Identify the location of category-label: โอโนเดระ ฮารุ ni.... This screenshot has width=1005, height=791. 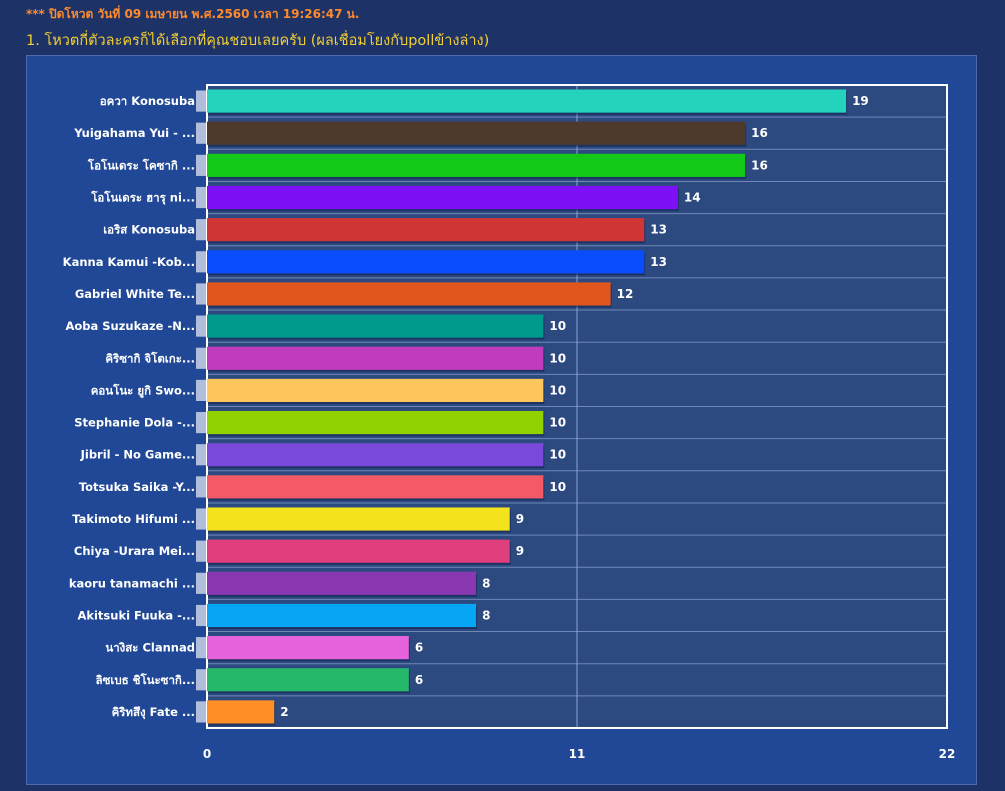
(142, 198).